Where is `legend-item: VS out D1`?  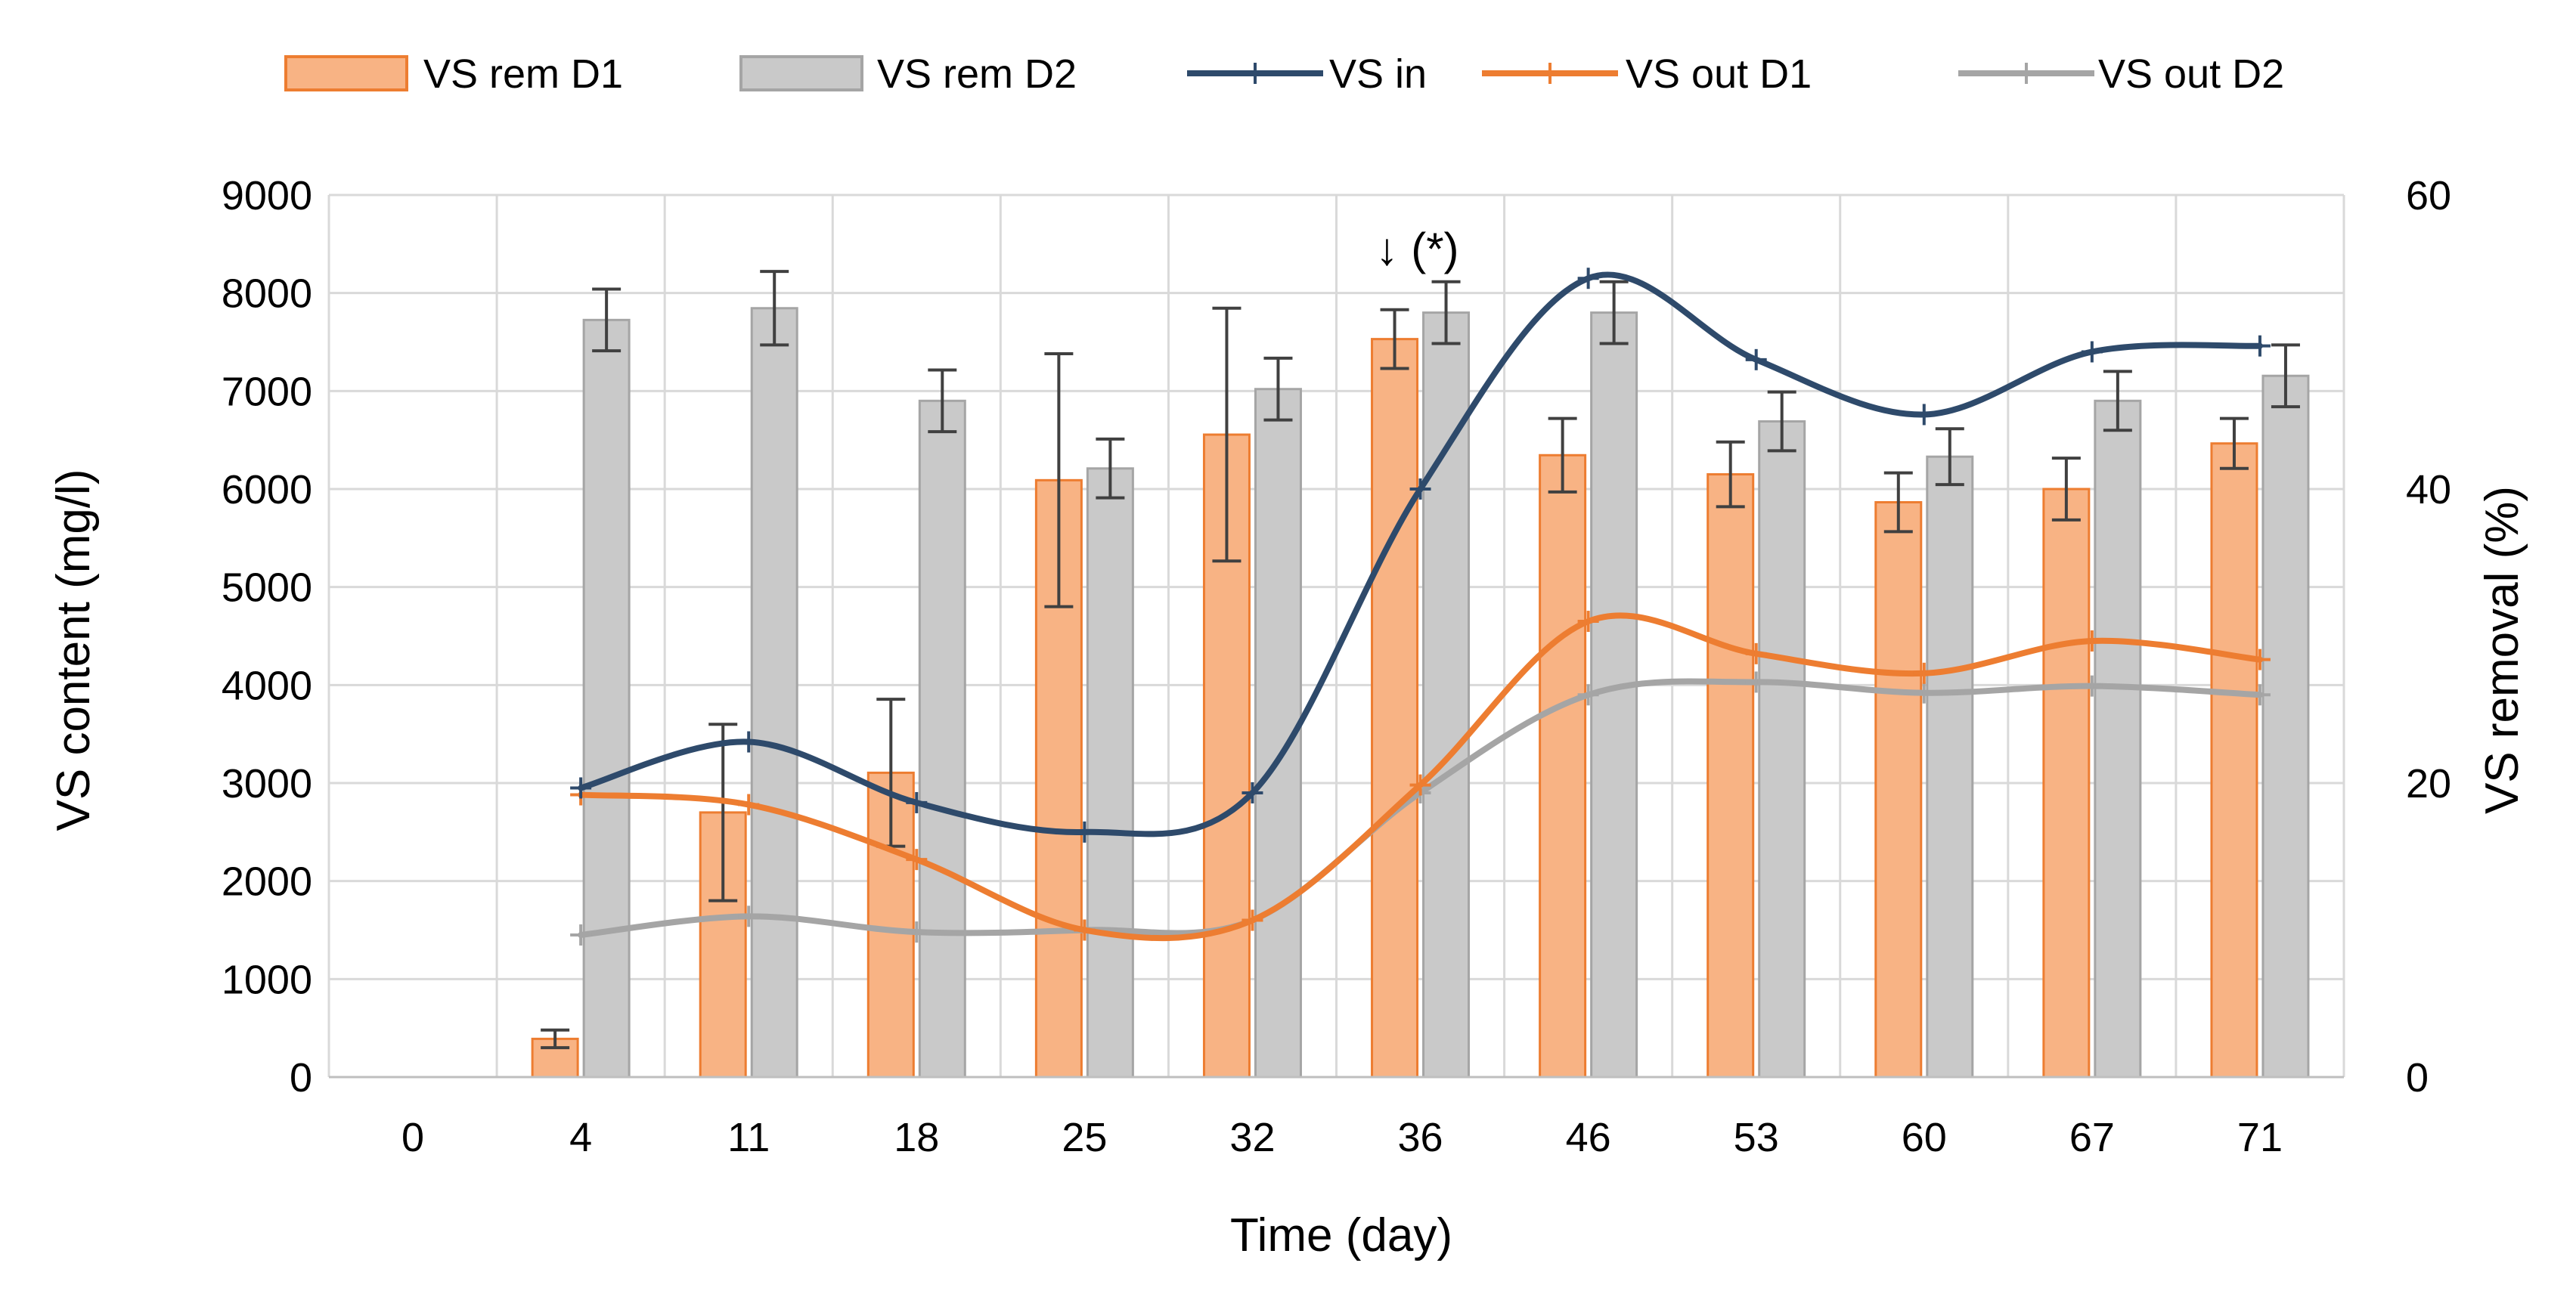
legend-item: VS out D1 is located at coordinates (1647, 74).